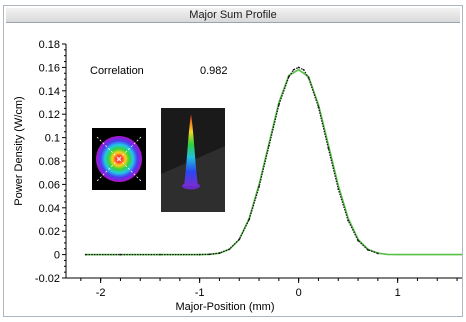 This screenshot has height=322, width=466. Describe the element at coordinates (214, 71) in the screenshot. I see `correlation-value: 0.982` at that location.